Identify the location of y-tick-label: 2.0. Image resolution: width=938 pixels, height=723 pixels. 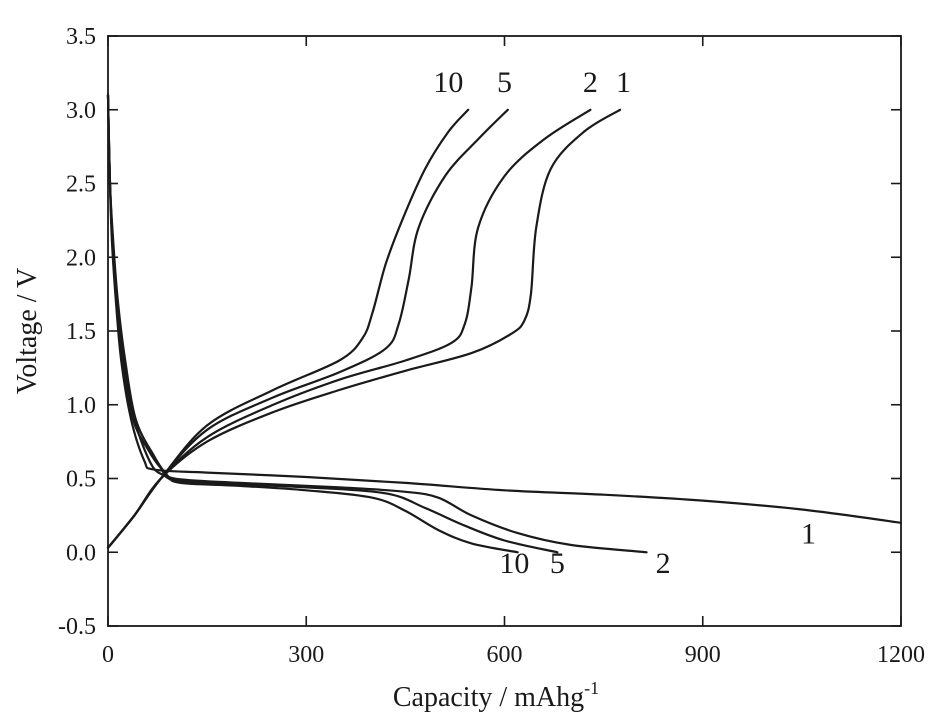
(81, 258).